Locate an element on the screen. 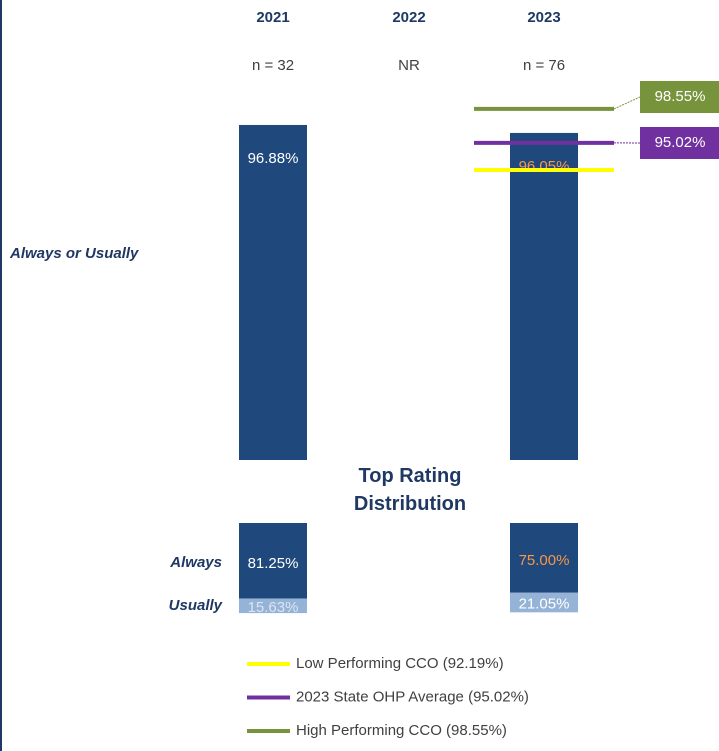 This screenshot has width=719, height=751. value-label: 96.88% is located at coordinates (273, 158).